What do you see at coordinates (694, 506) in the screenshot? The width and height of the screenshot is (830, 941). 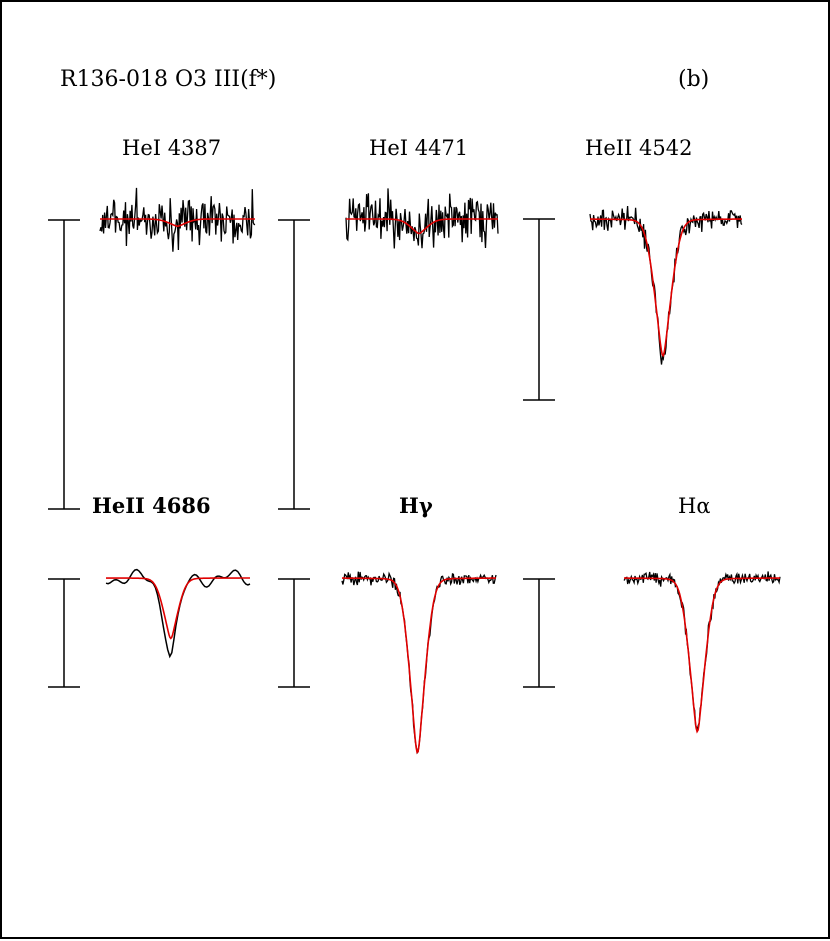 I see `panel-title-h-alpha: Hα` at bounding box center [694, 506].